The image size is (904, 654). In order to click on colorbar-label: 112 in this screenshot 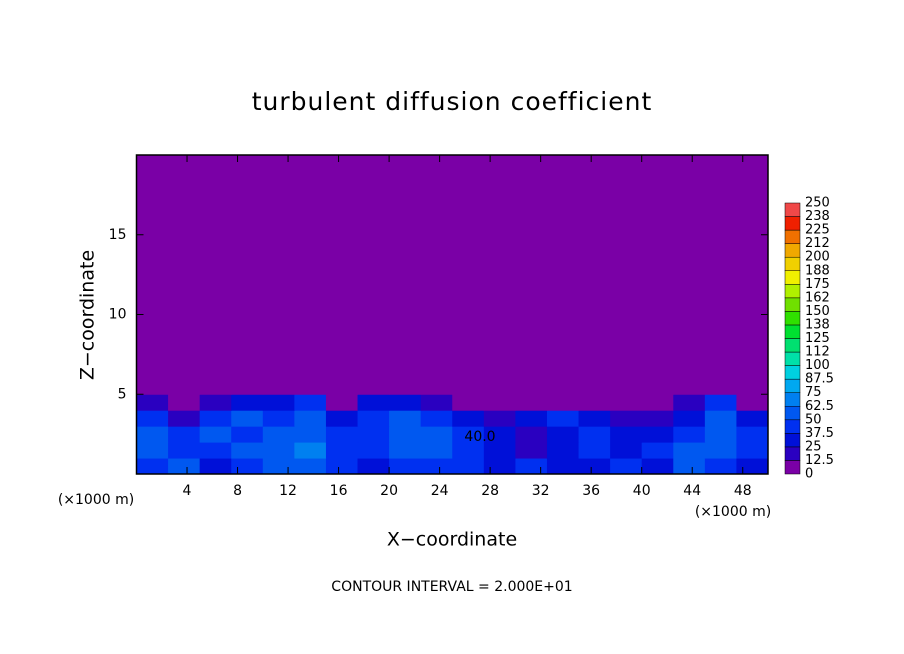, I will do `click(817, 352)`.